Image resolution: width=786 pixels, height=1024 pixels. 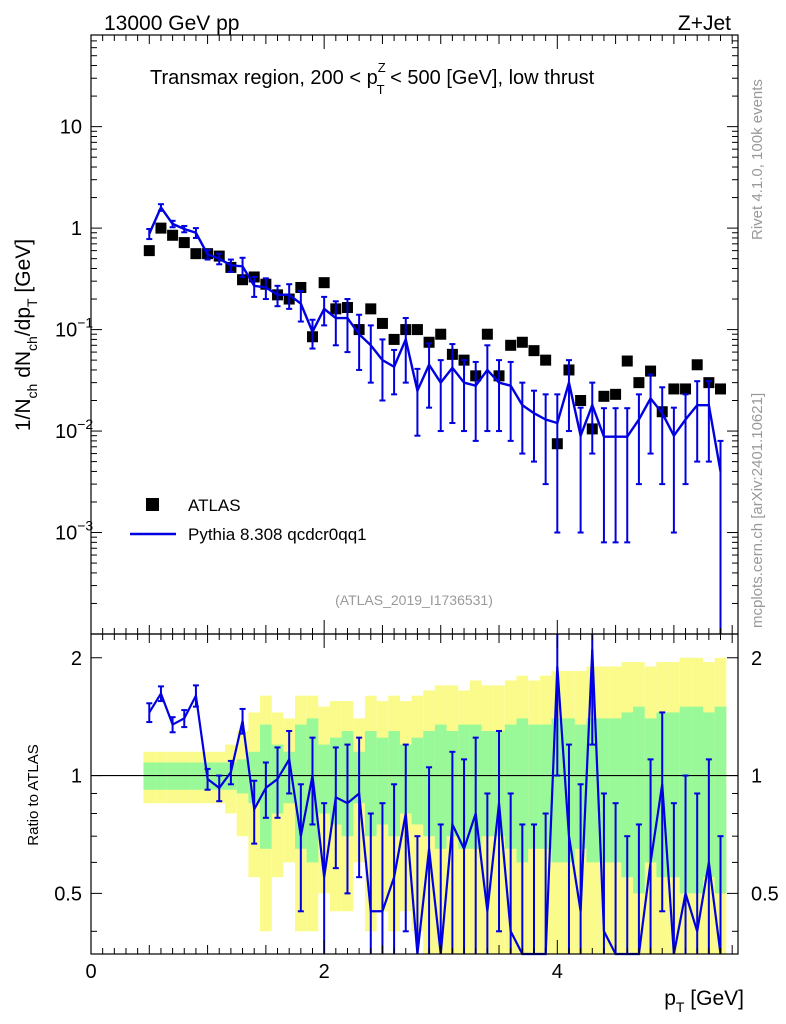 What do you see at coordinates (74, 429) in the screenshot?
I see `main-y-tick-label: 10⁻²` at bounding box center [74, 429].